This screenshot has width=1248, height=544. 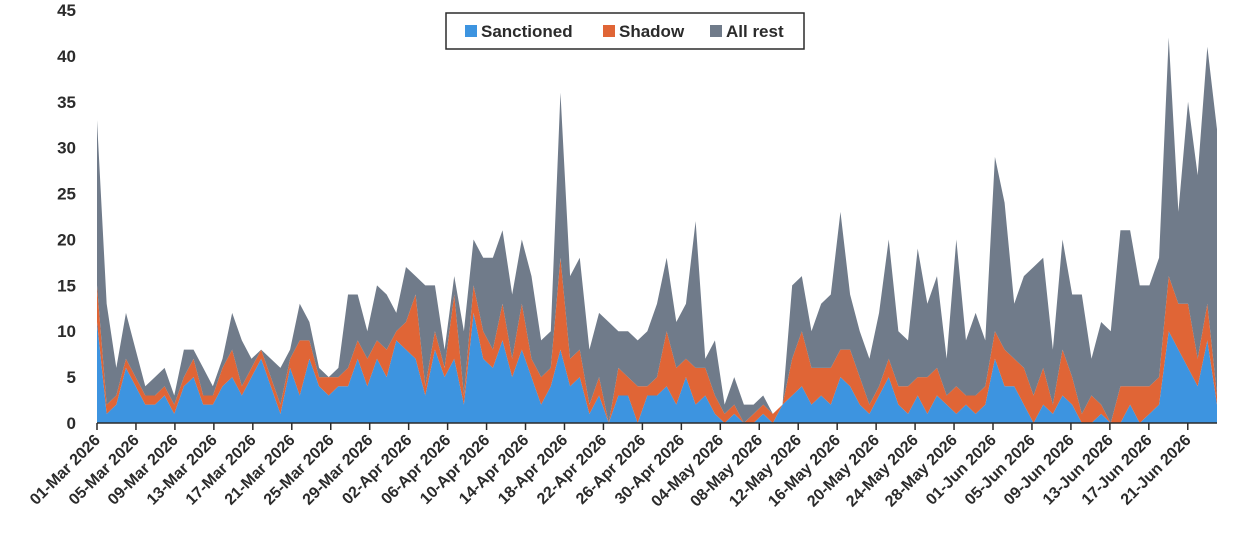 What do you see at coordinates (609, 31) in the screenshot?
I see `legend-swatch-shadow` at bounding box center [609, 31].